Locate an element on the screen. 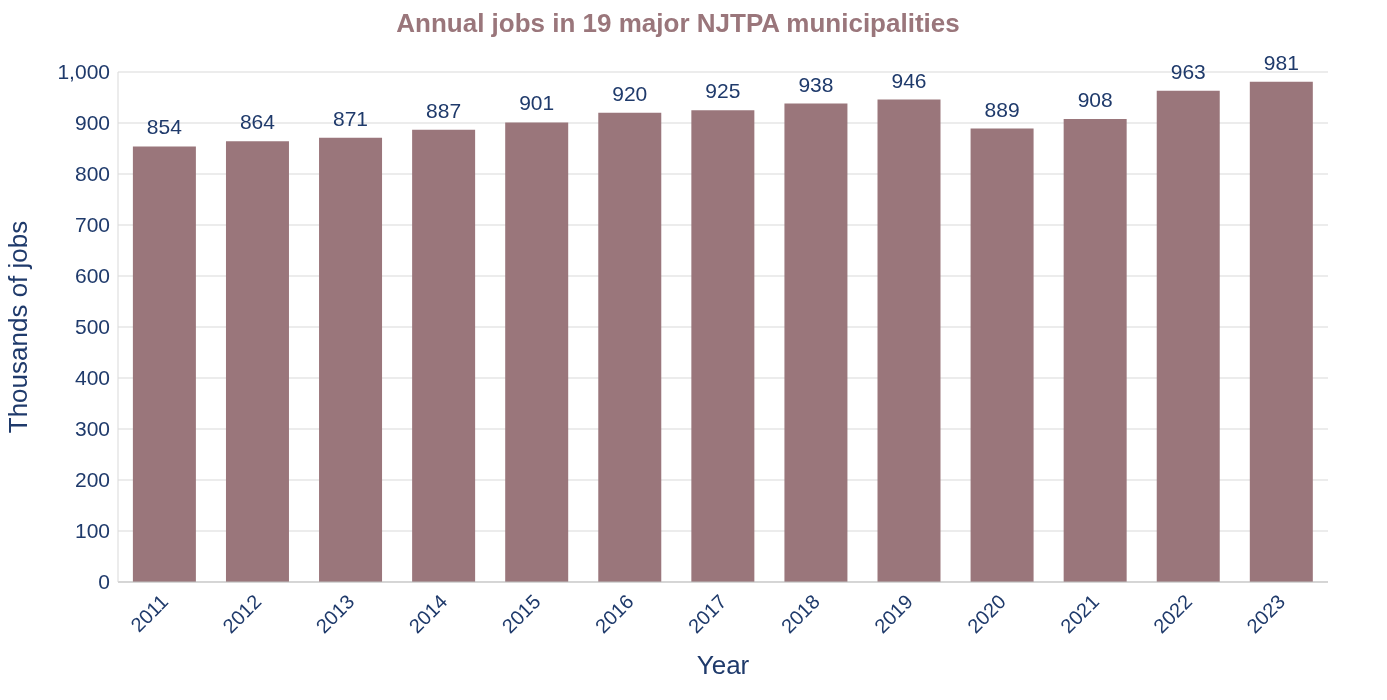 The width and height of the screenshot is (1387, 700). data-label: 920 is located at coordinates (630, 93).